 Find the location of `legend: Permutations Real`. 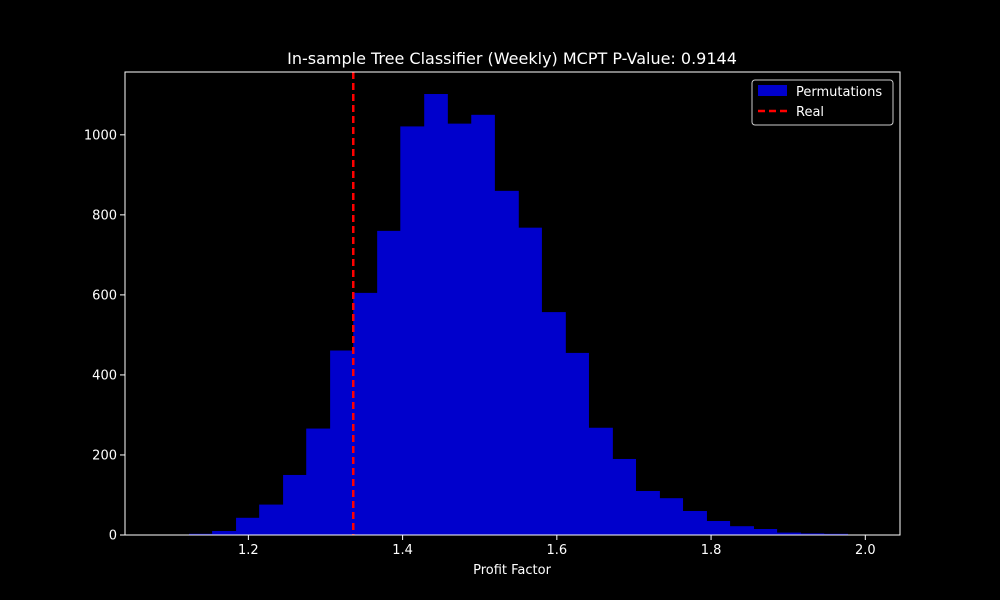

legend: Permutations Real is located at coordinates (822, 102).